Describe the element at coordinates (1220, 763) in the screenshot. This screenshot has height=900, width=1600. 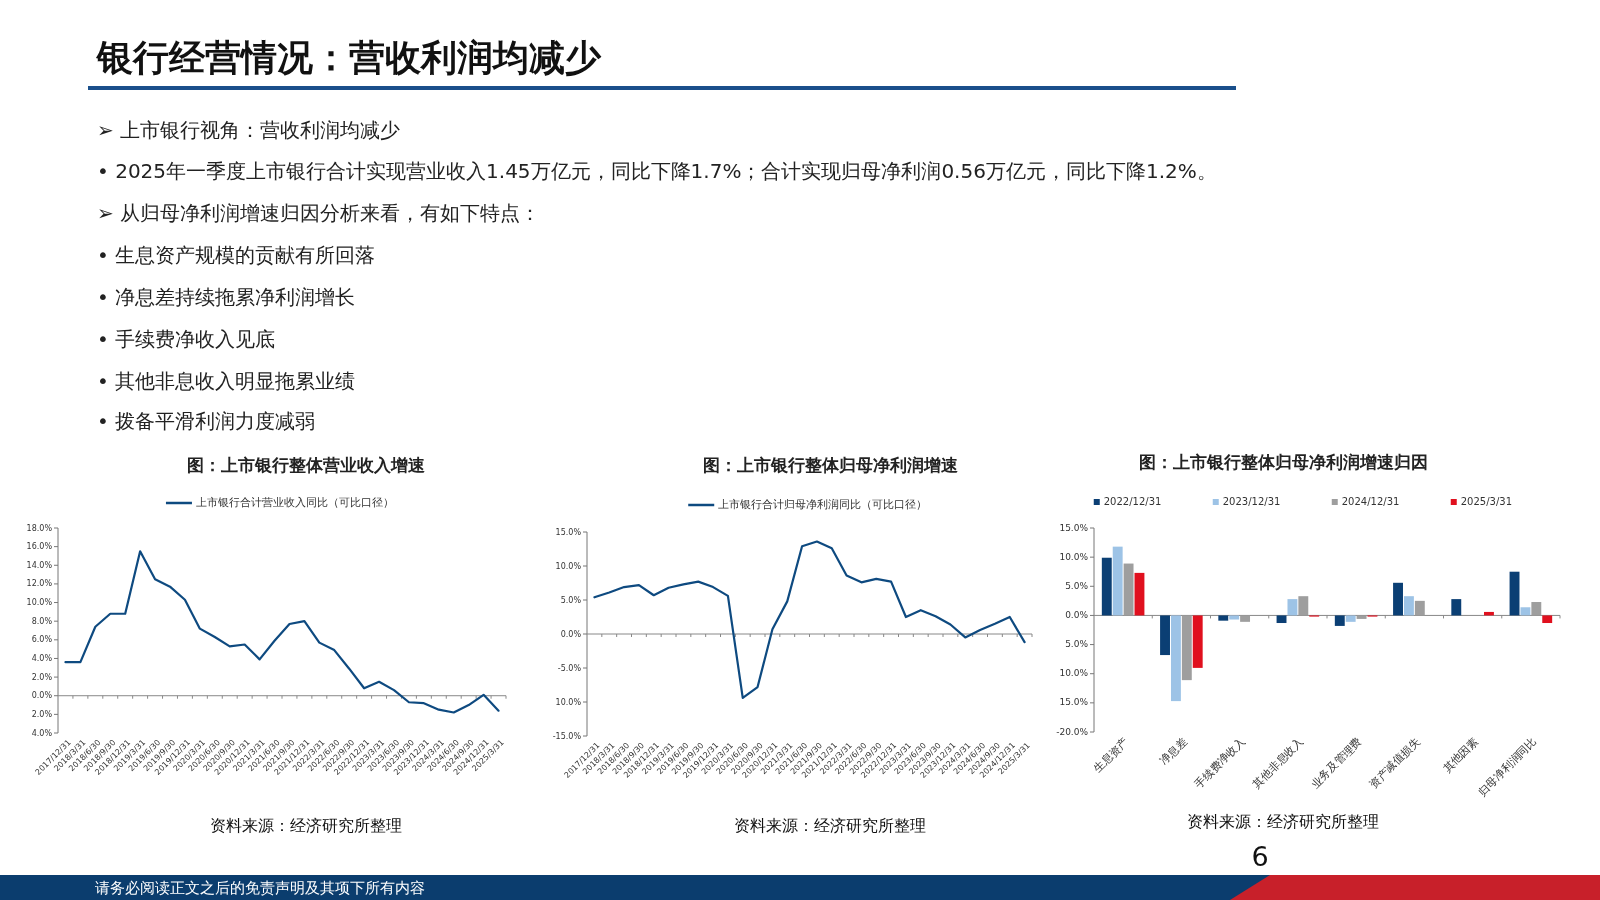
I see `x-tick-label: 手续费净收入` at that location.